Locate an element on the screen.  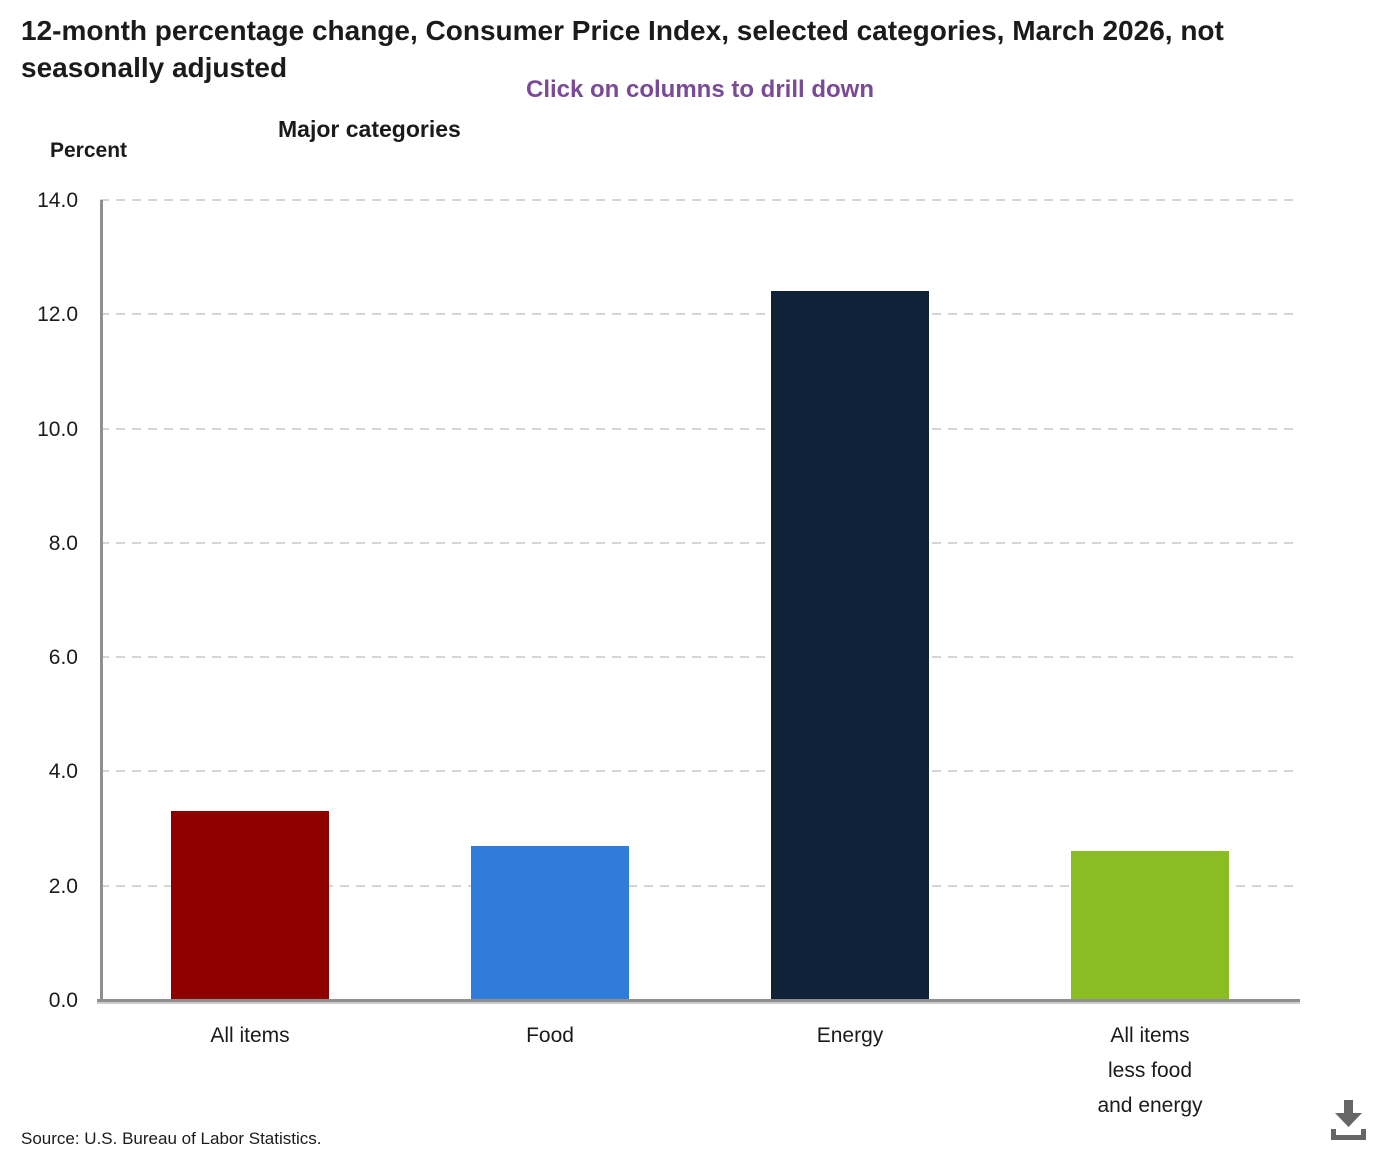
y-tick-label-2.0: 2.0 is located at coordinates (63, 886).